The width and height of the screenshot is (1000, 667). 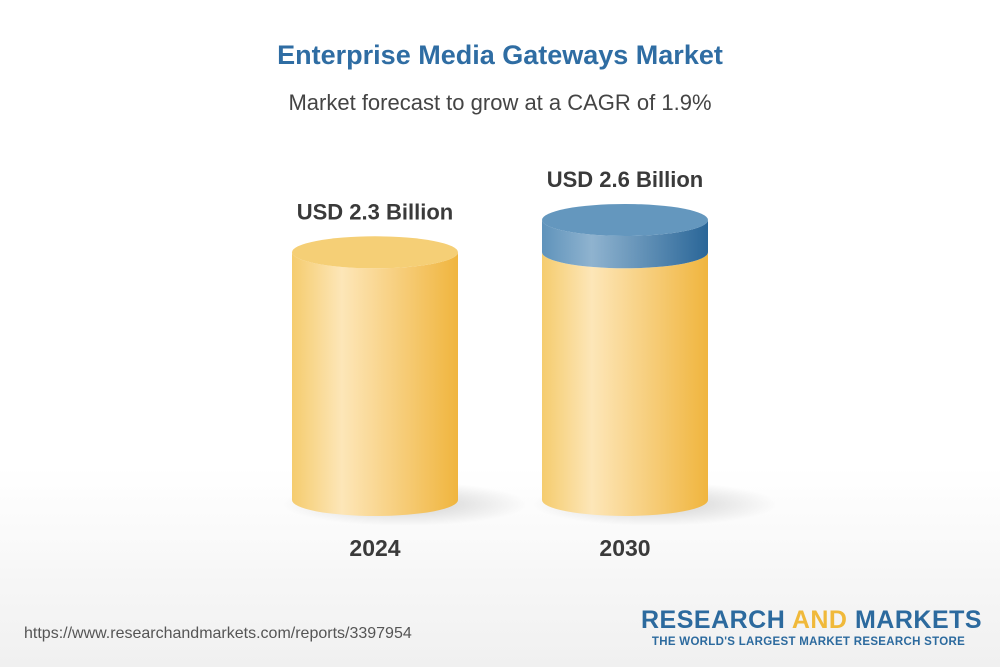 I want to click on bar-2030, so click(x=625, y=384).